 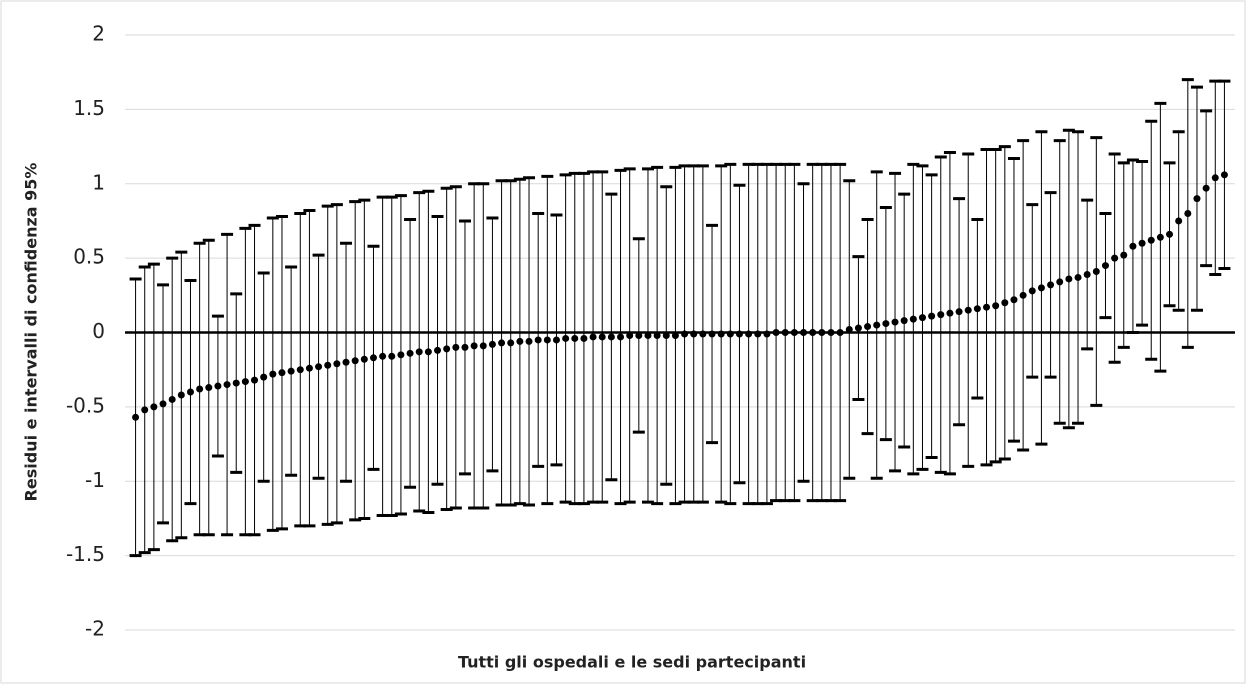 What do you see at coordinates (85, 554) in the screenshot?
I see `y-tick-label: -1.5` at bounding box center [85, 554].